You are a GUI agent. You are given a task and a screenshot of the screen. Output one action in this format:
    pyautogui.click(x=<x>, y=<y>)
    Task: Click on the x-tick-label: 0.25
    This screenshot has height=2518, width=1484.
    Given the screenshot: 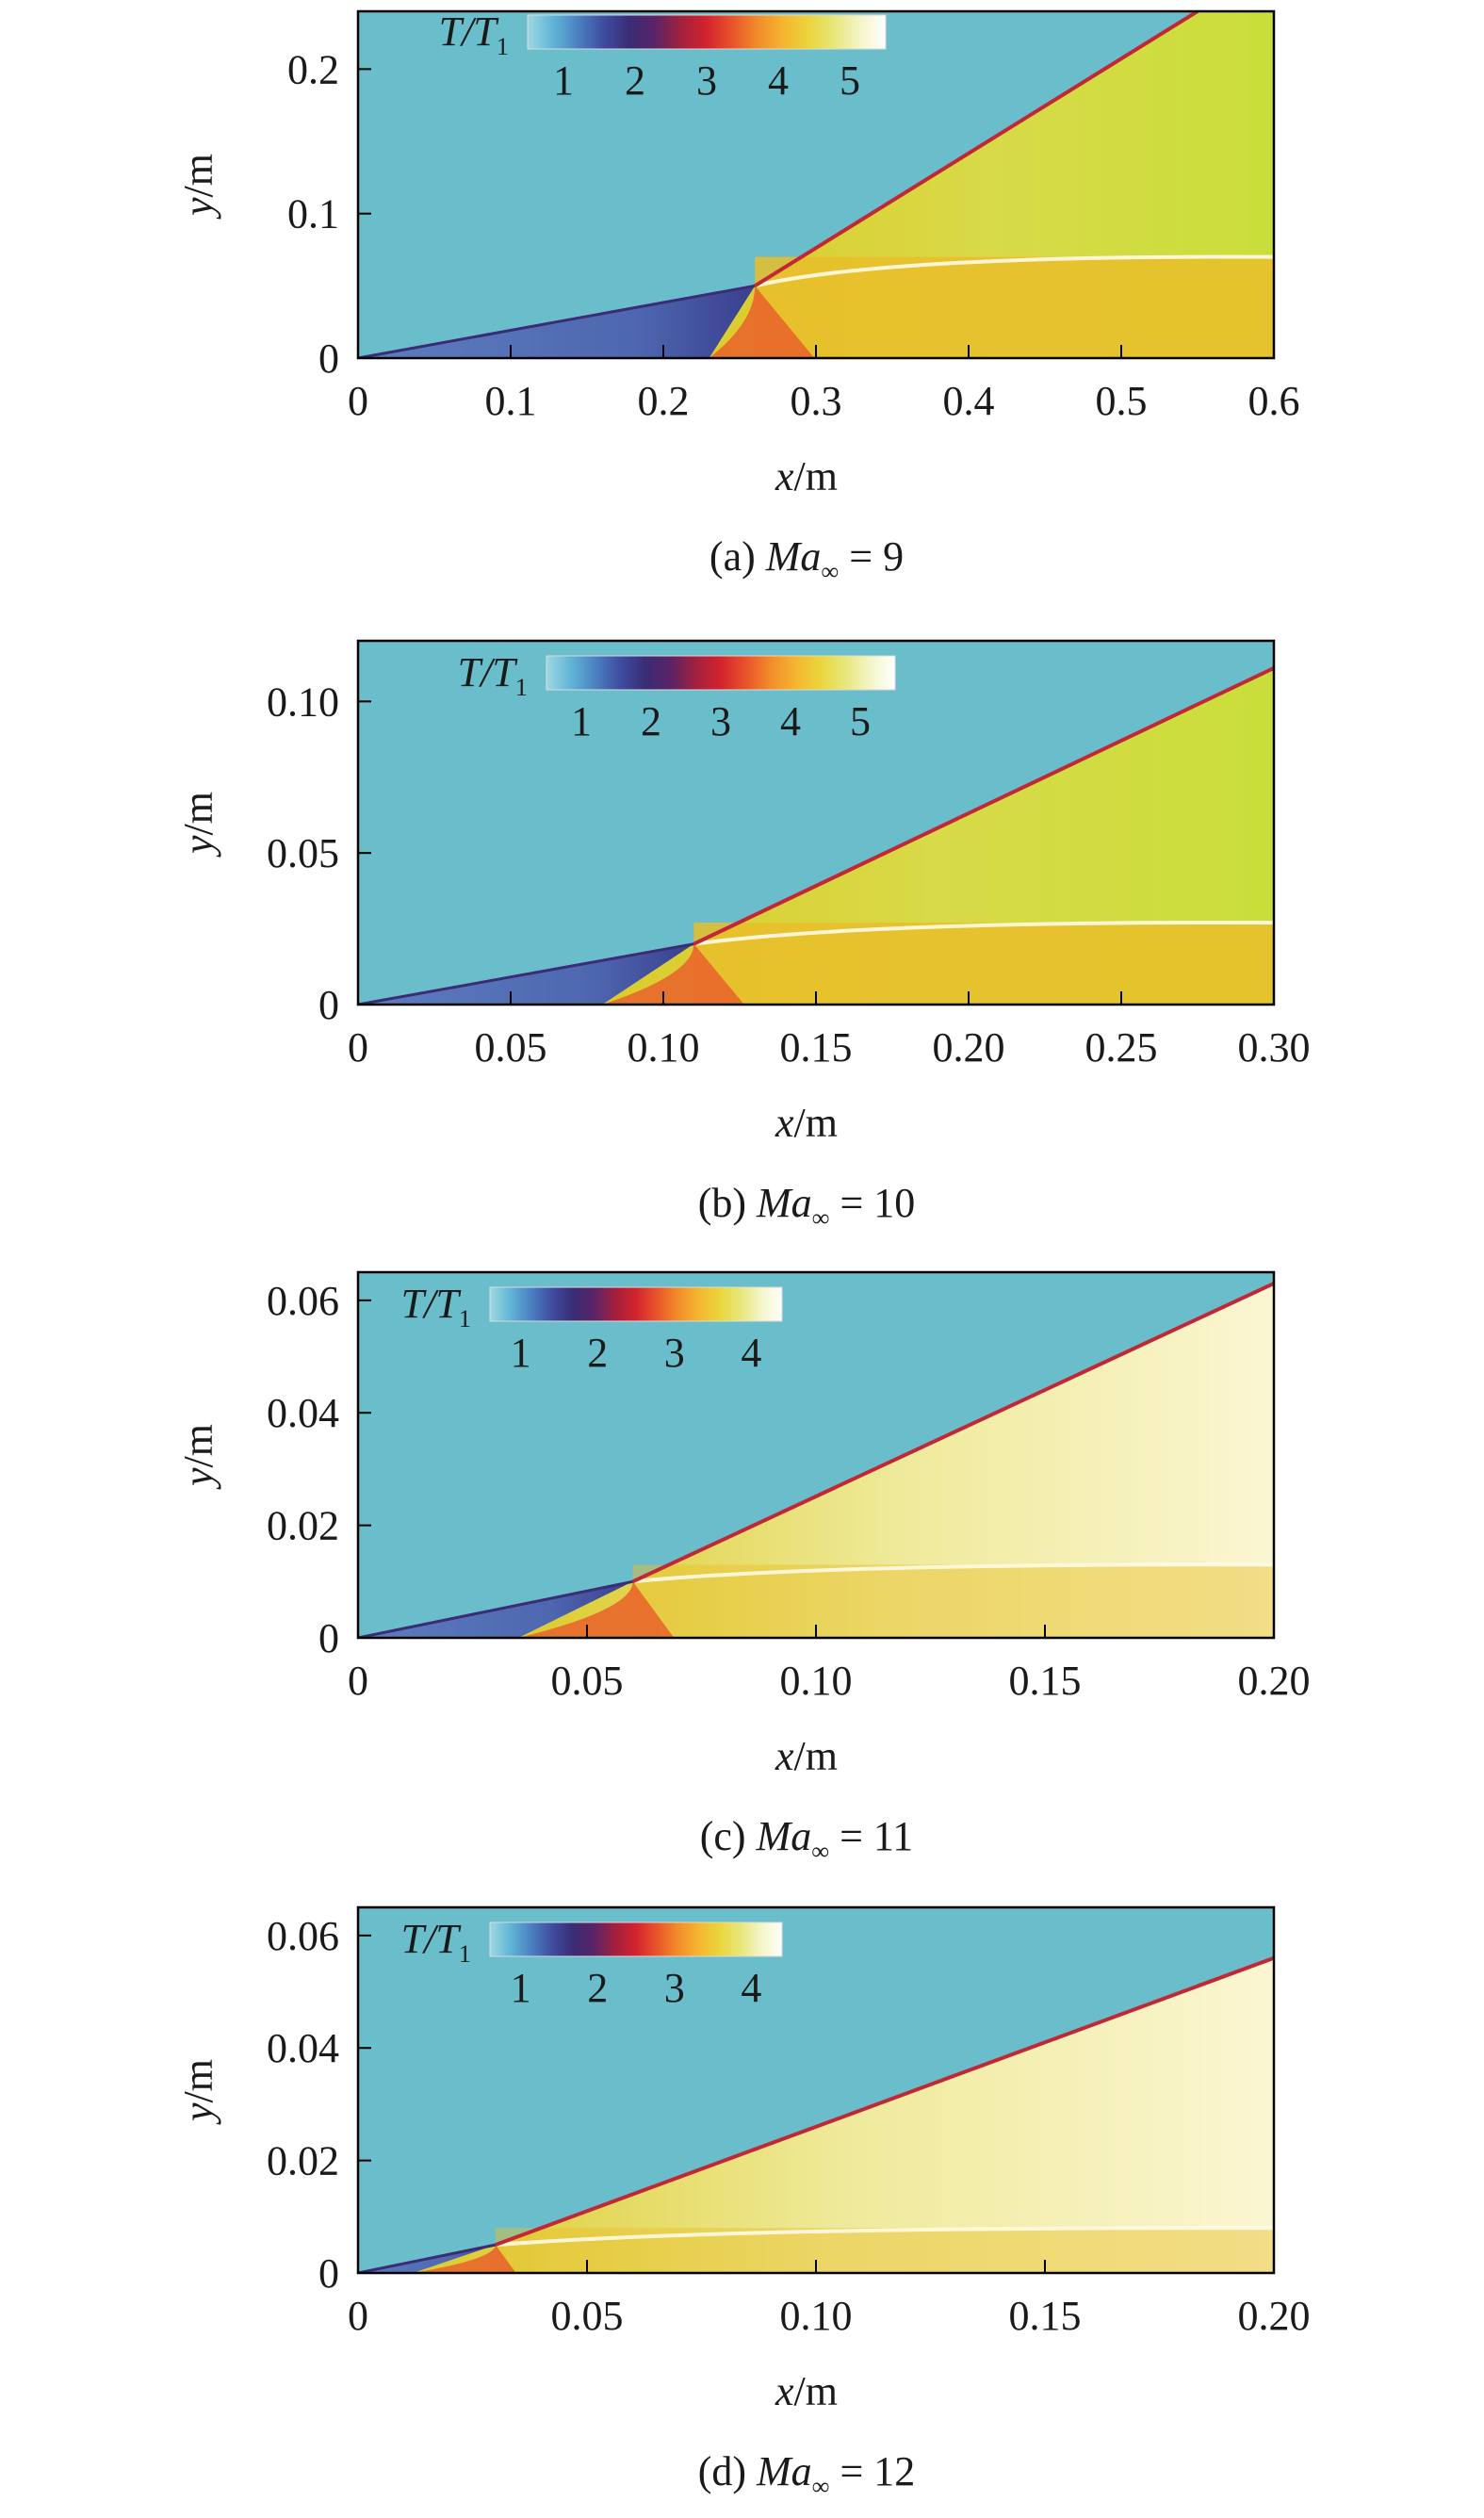 What is the action you would take?
    pyautogui.click(x=1121, y=1047)
    